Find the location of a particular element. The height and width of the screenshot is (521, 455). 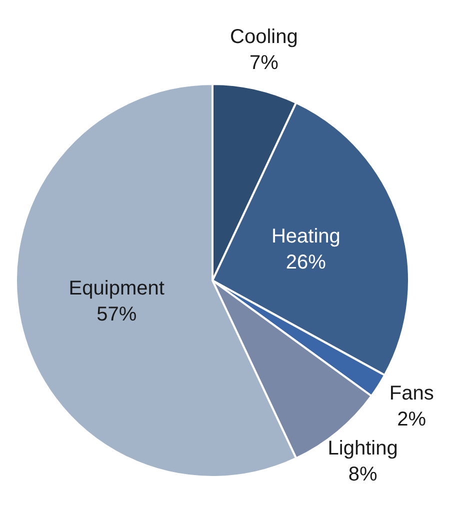

slice-label: Equipment is located at coordinates (116, 288).